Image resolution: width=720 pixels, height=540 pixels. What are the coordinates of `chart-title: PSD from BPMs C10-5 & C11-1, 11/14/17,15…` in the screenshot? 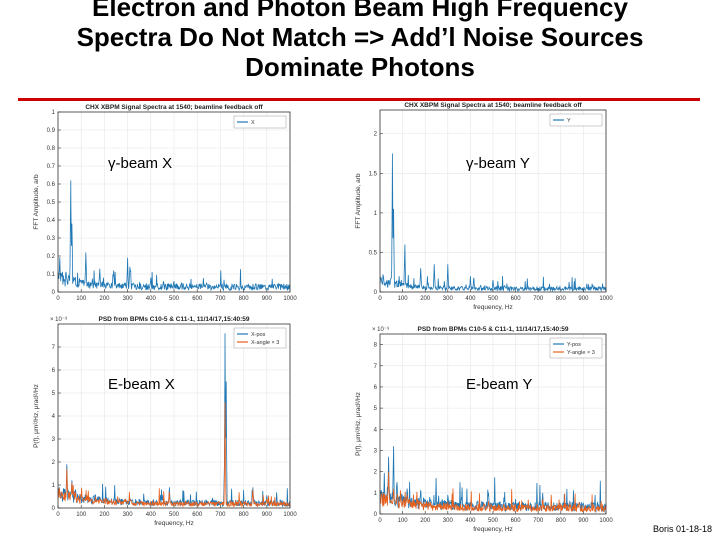 It's located at (173, 319).